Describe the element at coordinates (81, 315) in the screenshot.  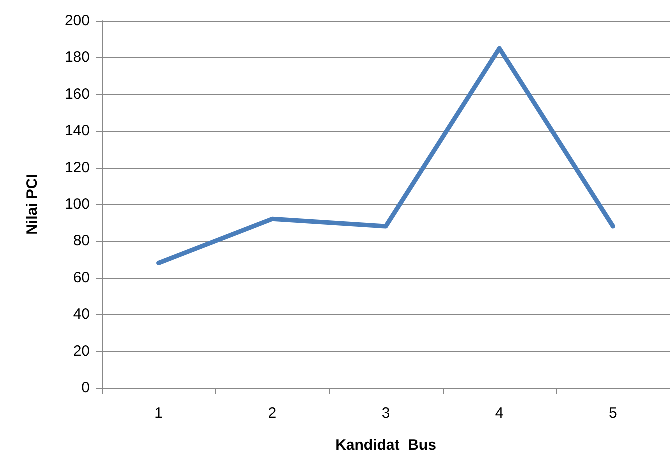
I see `y-tick-label: 40` at that location.